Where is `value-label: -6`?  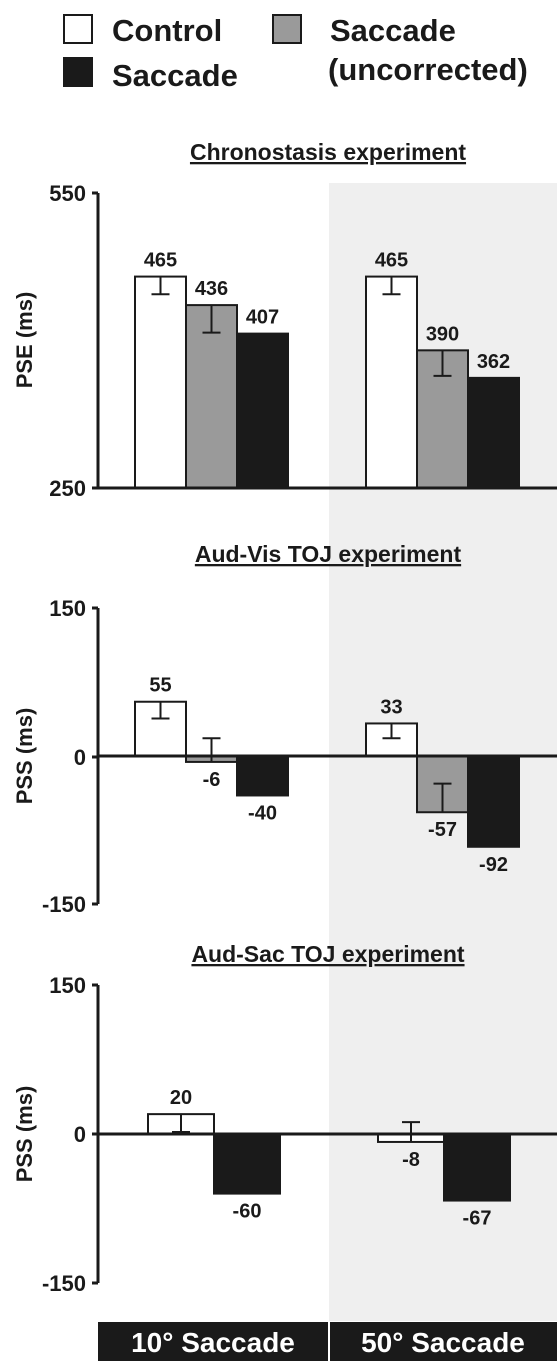
value-label: -6 is located at coordinates (212, 780).